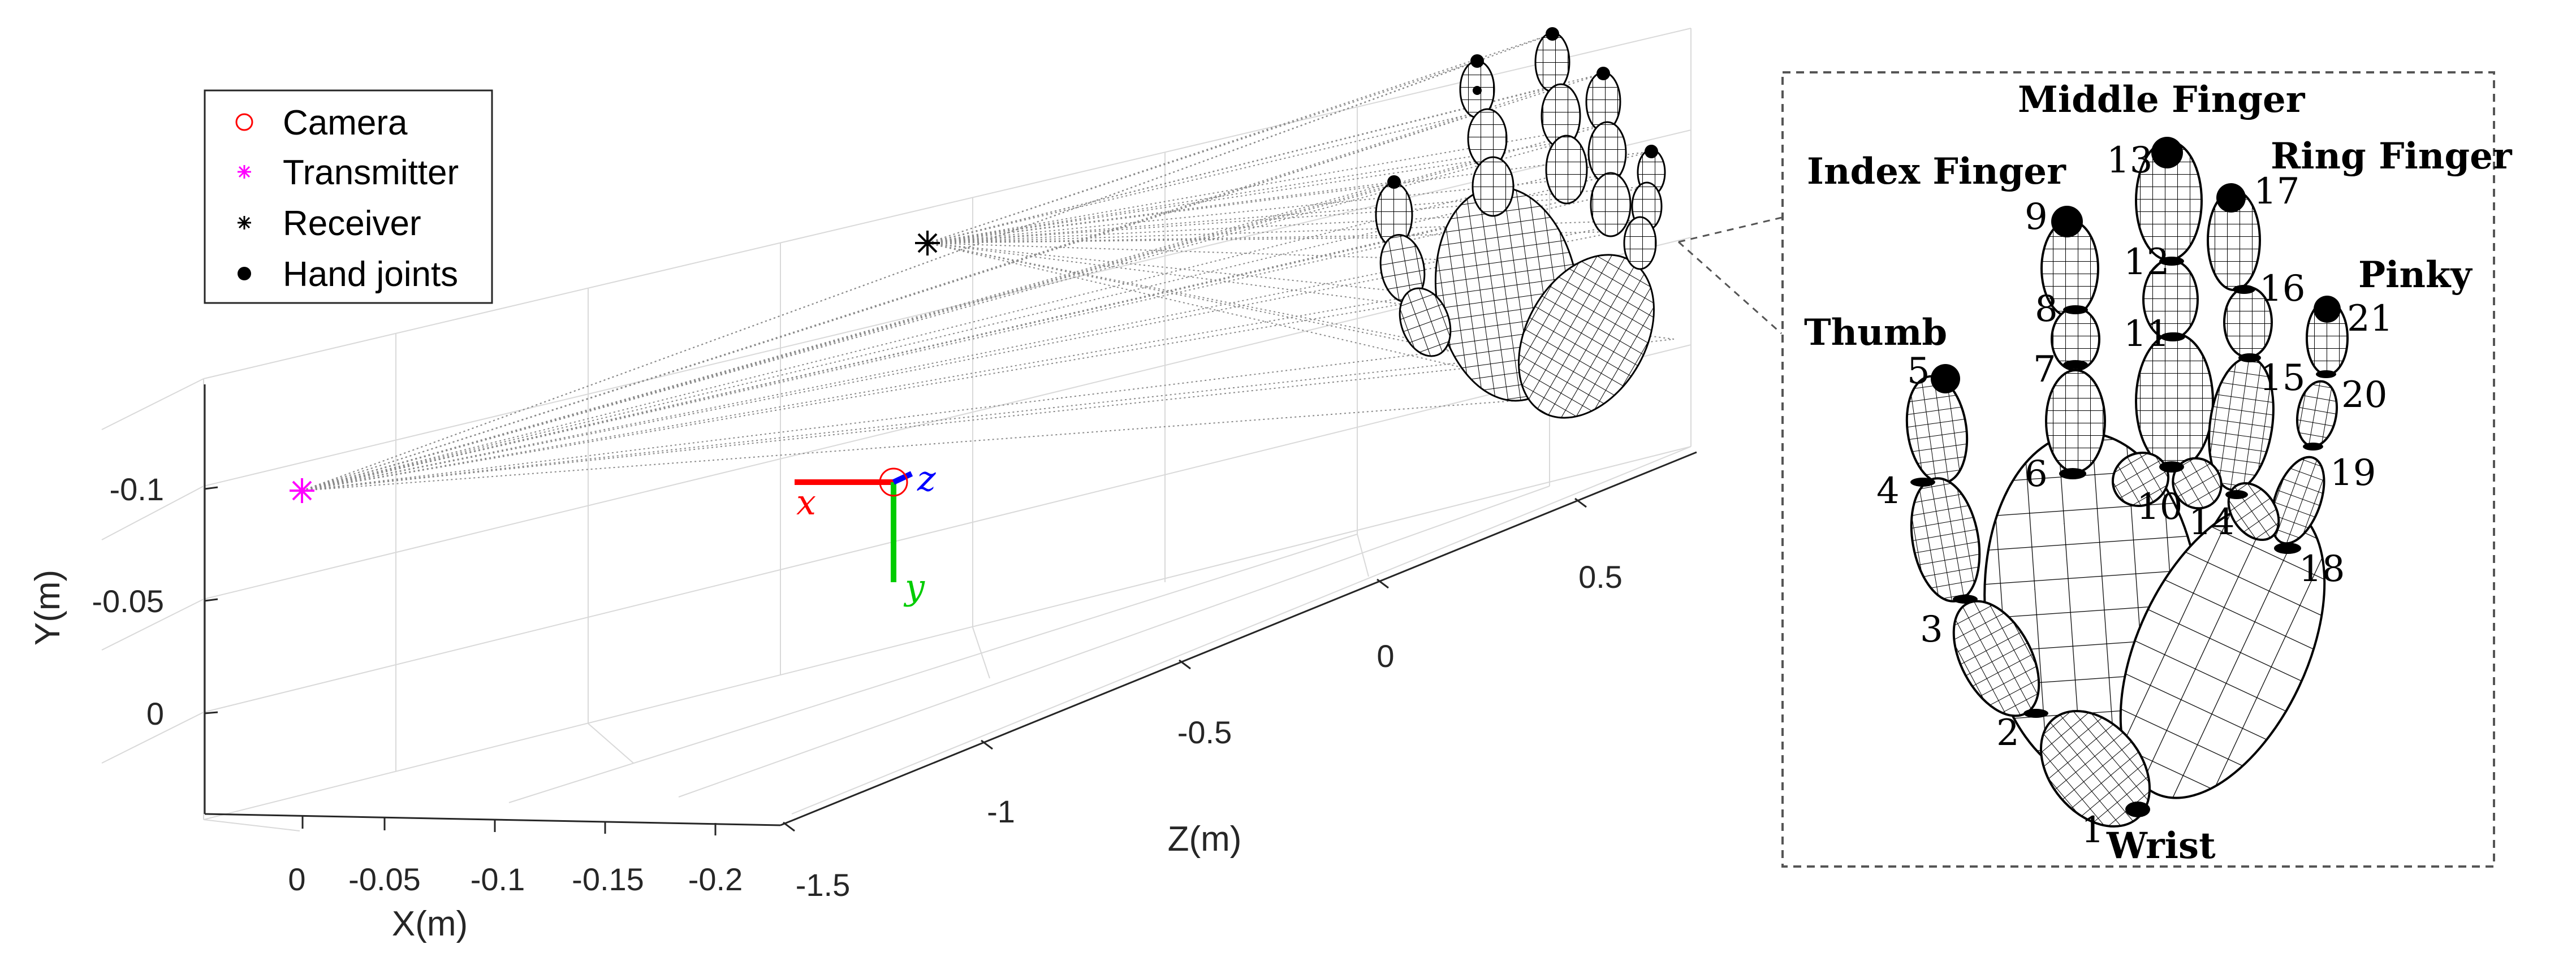 Image resolution: width=2576 pixels, height=953 pixels. I want to click on joint-number-9: 9, so click(2036, 217).